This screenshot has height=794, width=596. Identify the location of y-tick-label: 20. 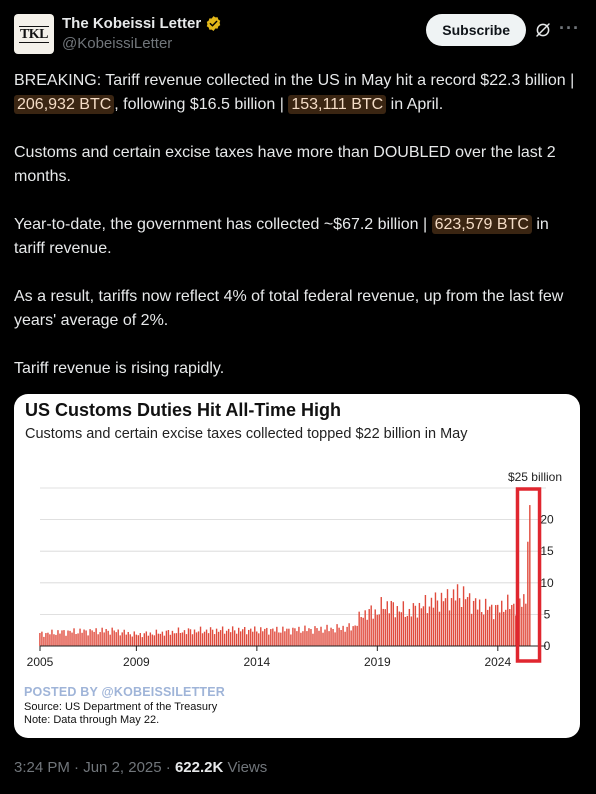
(547, 520).